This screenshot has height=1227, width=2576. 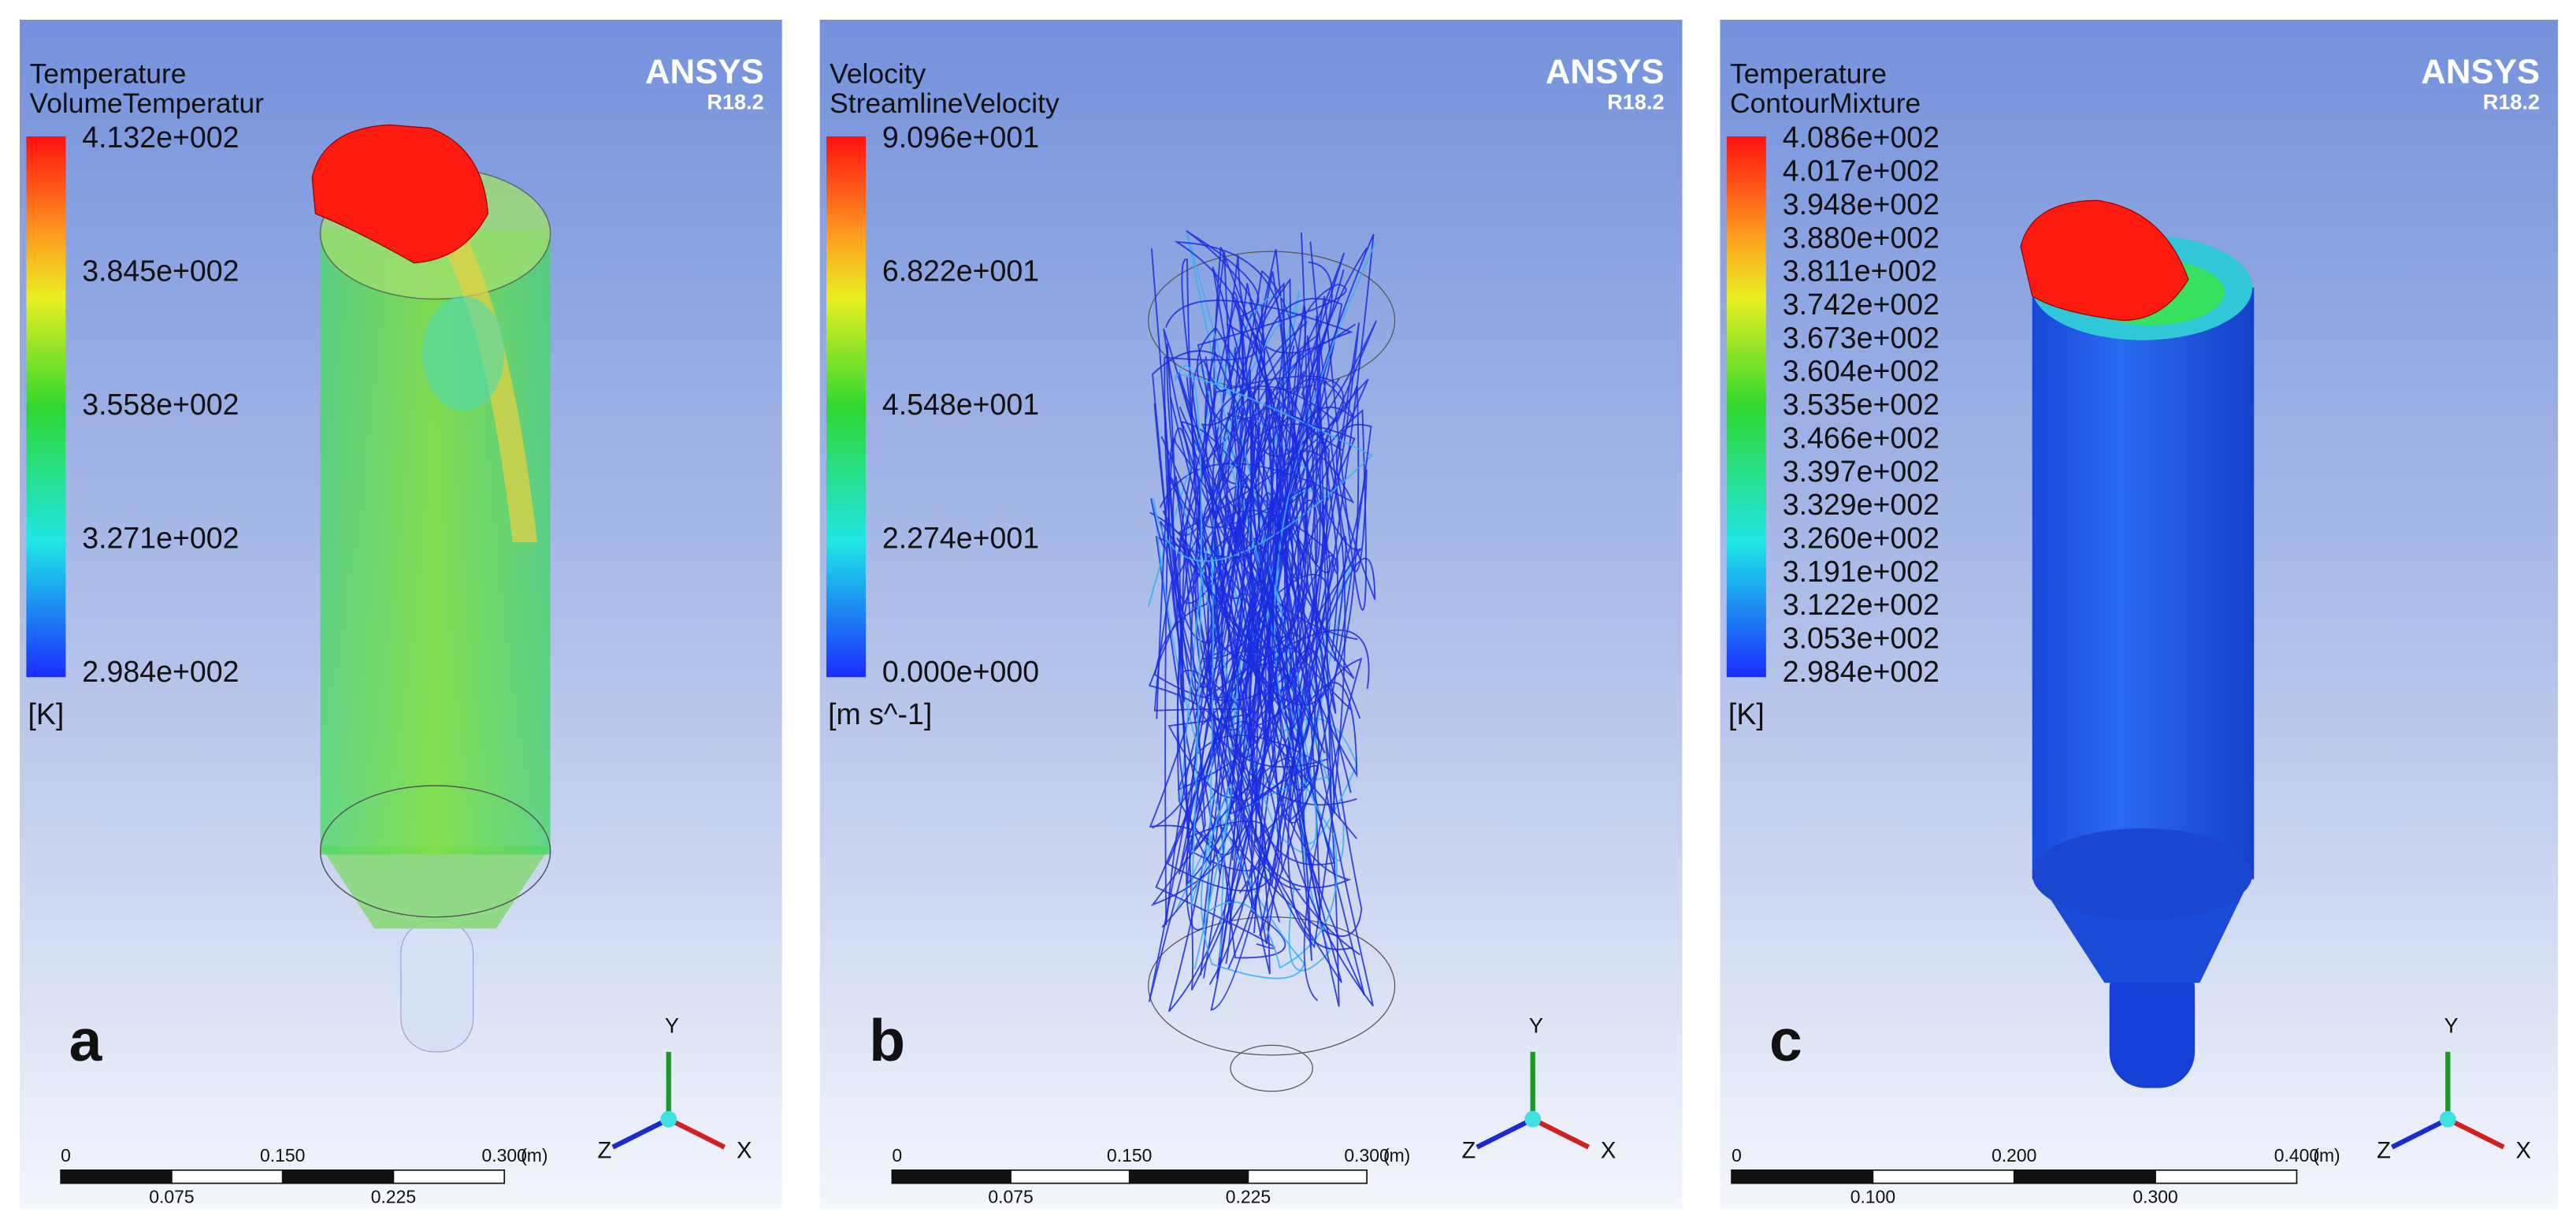 I want to click on cylinder, so click(x=2143, y=583).